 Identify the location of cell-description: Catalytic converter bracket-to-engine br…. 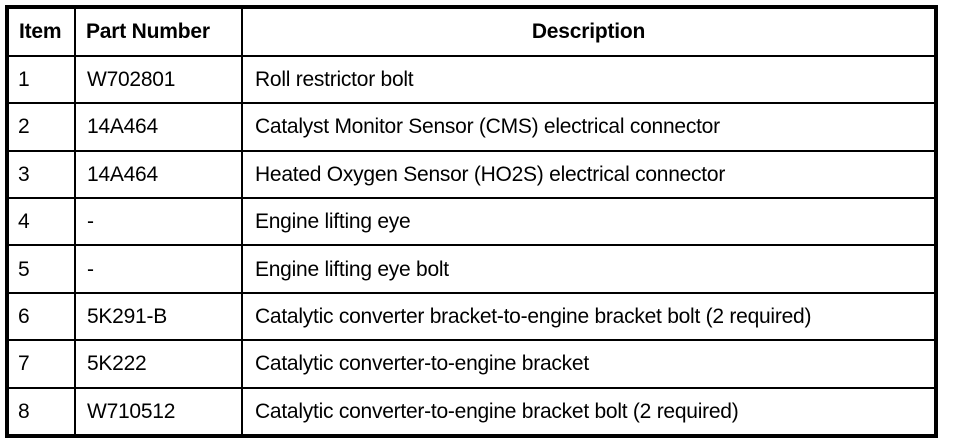
(589, 316).